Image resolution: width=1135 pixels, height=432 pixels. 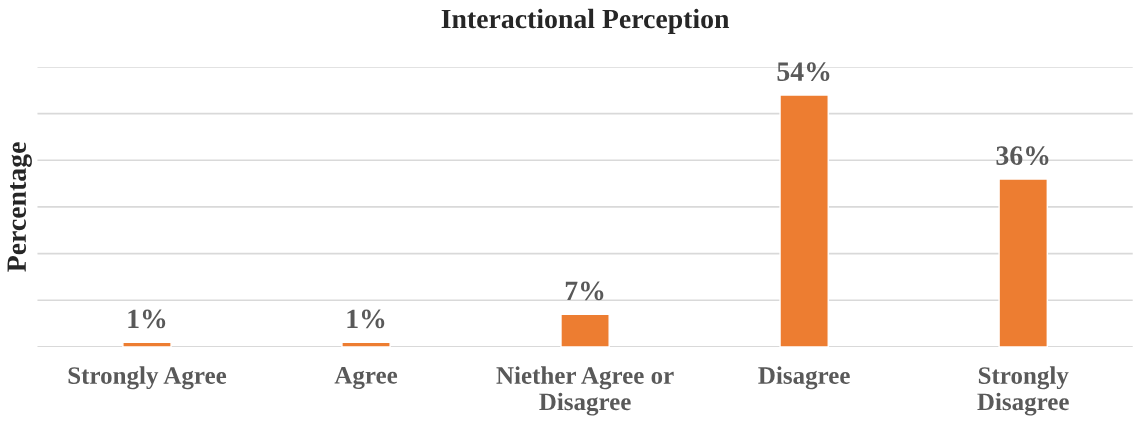 I want to click on y-axis-title: Percentage, so click(x=19, y=207).